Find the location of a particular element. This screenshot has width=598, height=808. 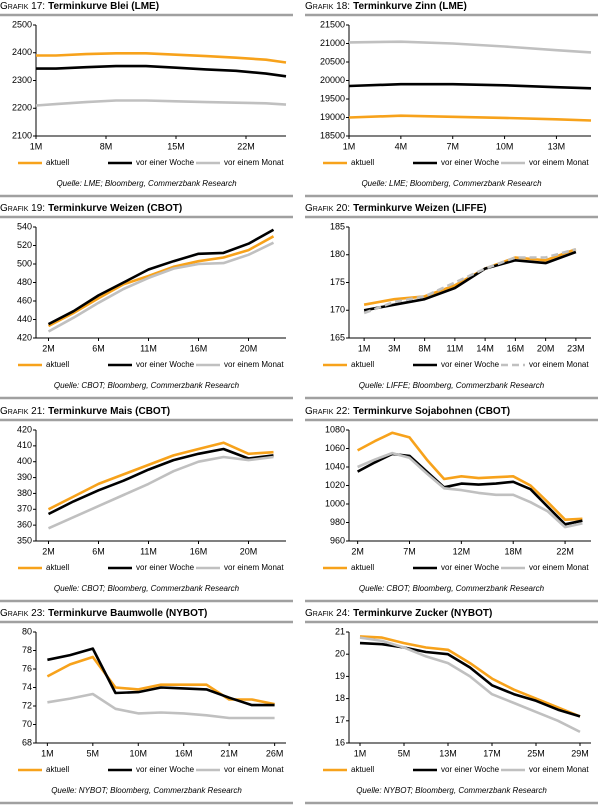

chart-title-text: Terminkurve Weizen (LIFFE) is located at coordinates (420, 208).